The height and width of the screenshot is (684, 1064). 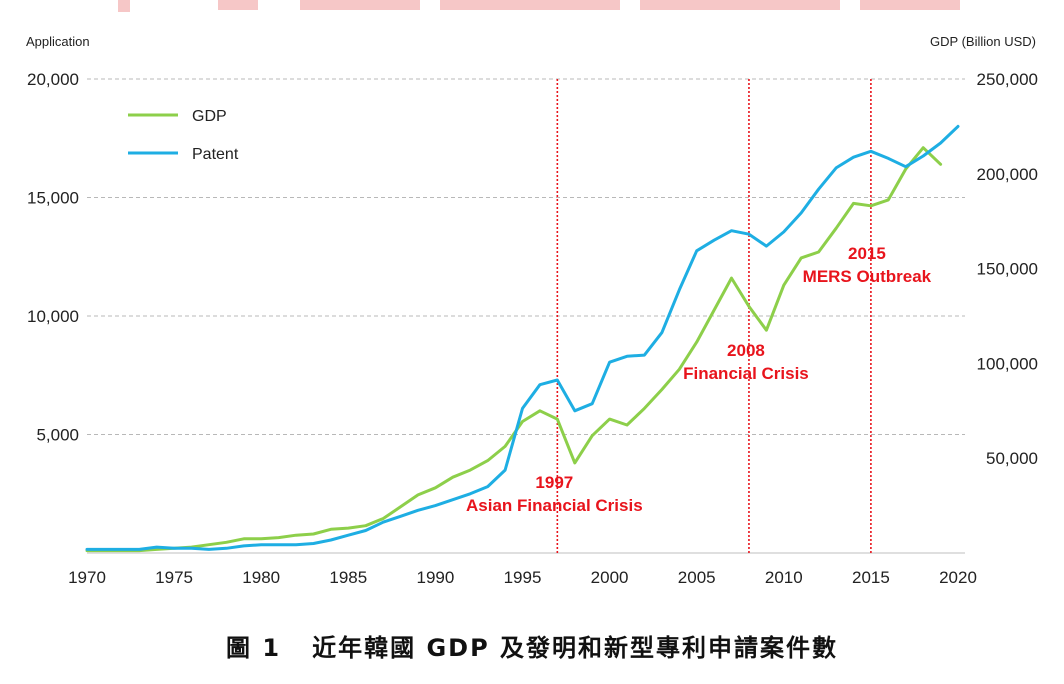 I want to click on left-axis-ticks: 5,000 10,000 15,000 20,000, so click(x=53, y=257).